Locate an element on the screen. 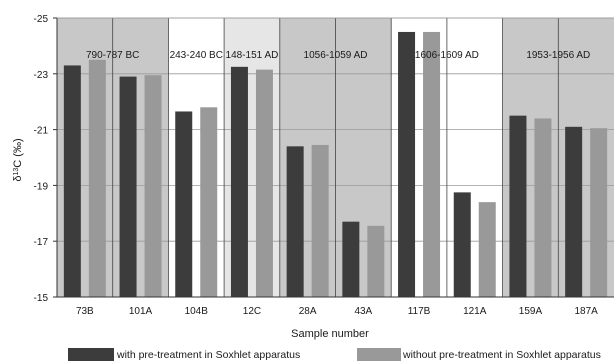 The image size is (614, 363). y-tick-label-3: -19 is located at coordinates (41, 186).